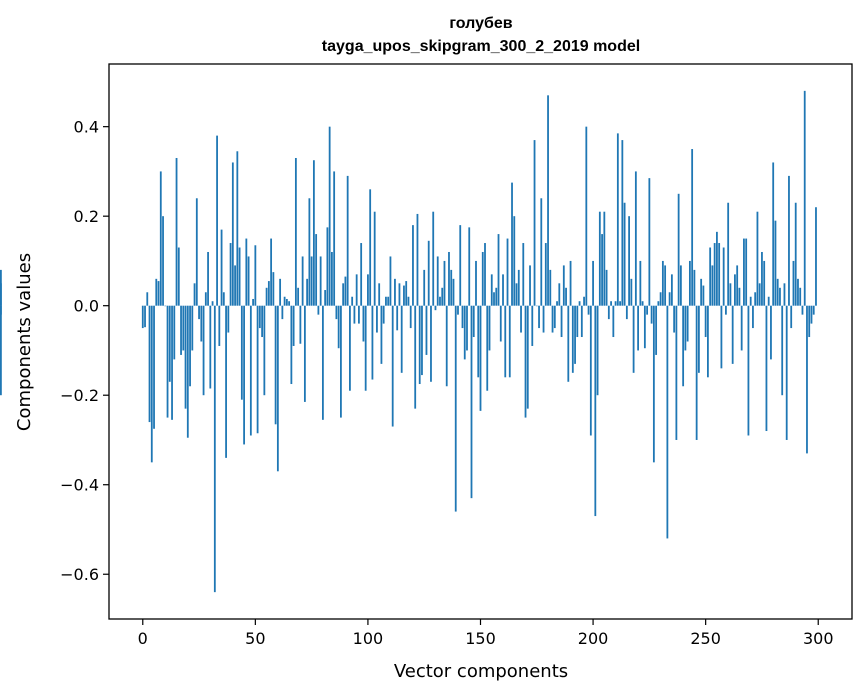 The width and height of the screenshot is (867, 696). Describe the element at coordinates (255, 638) in the screenshot. I see `x-tick-label: 50` at that location.